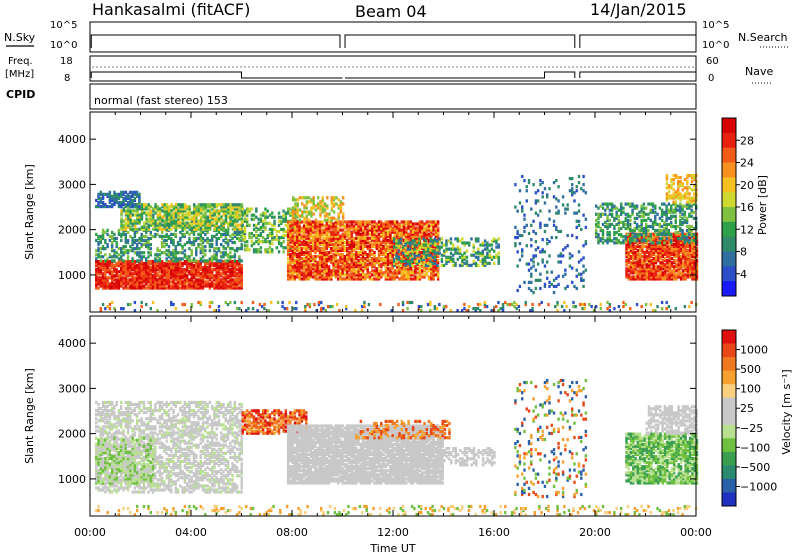 The image size is (800, 558). What do you see at coordinates (292, 532) in the screenshot?
I see `x-tick-label: 08:00` at bounding box center [292, 532].